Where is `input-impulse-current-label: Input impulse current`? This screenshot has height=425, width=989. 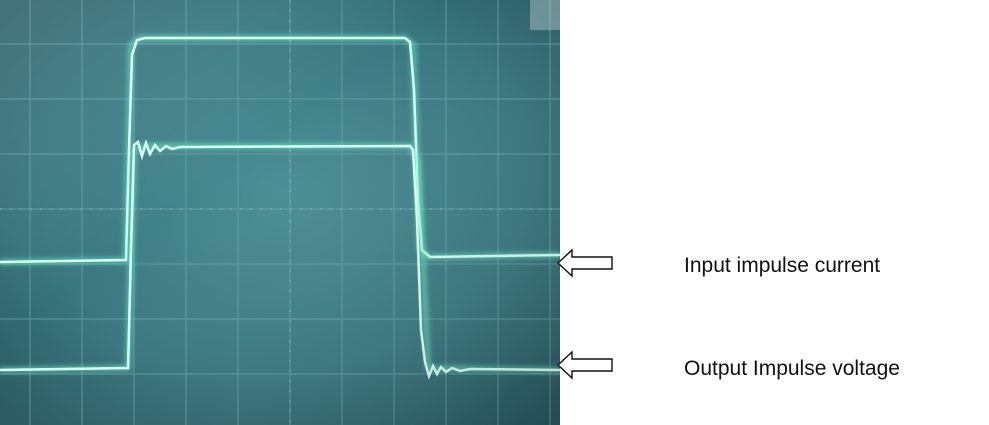
input-impulse-current-label: Input impulse current is located at coordinates (782, 265).